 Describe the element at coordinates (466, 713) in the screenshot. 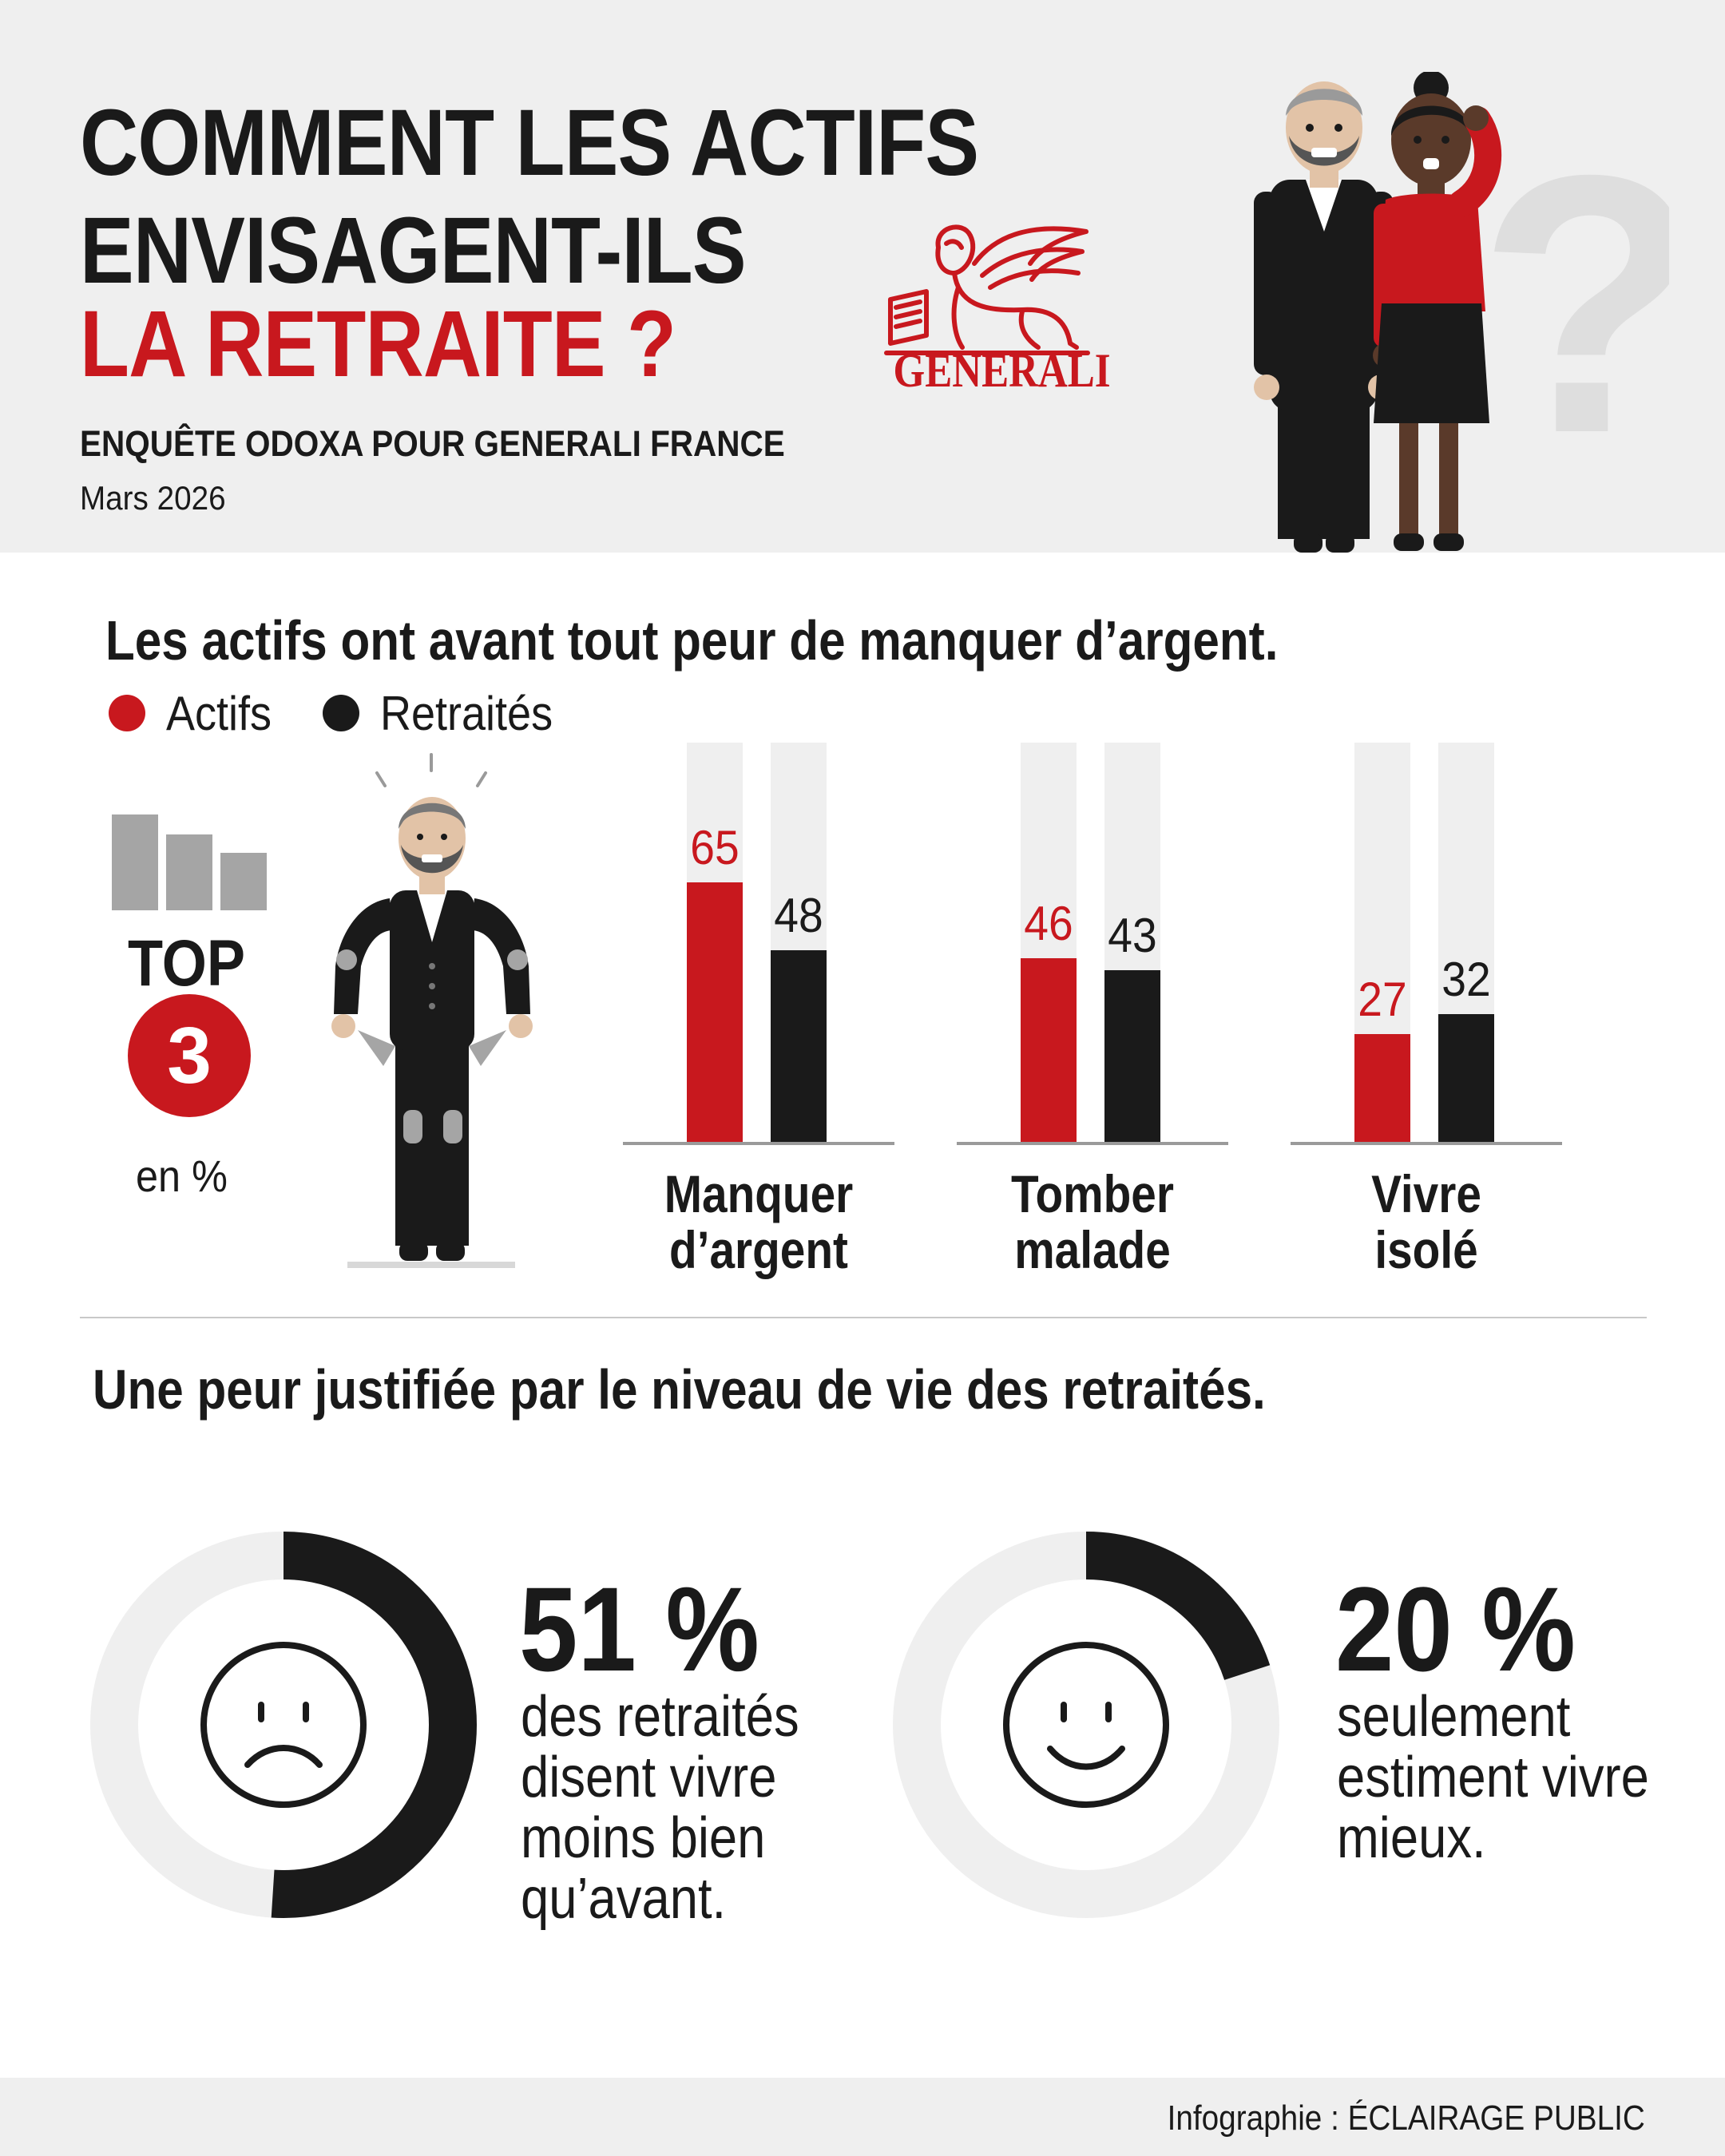

I see `legend-label-retraites: Retraités` at that location.